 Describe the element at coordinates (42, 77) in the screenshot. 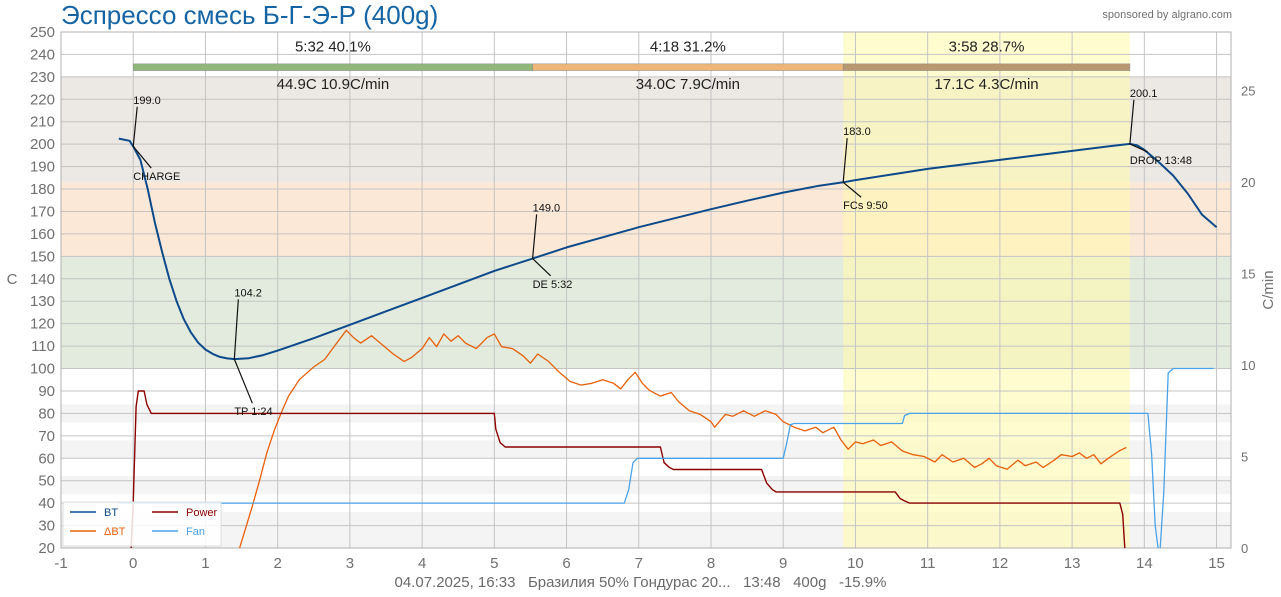

I see `y-tick-label: 230` at that location.